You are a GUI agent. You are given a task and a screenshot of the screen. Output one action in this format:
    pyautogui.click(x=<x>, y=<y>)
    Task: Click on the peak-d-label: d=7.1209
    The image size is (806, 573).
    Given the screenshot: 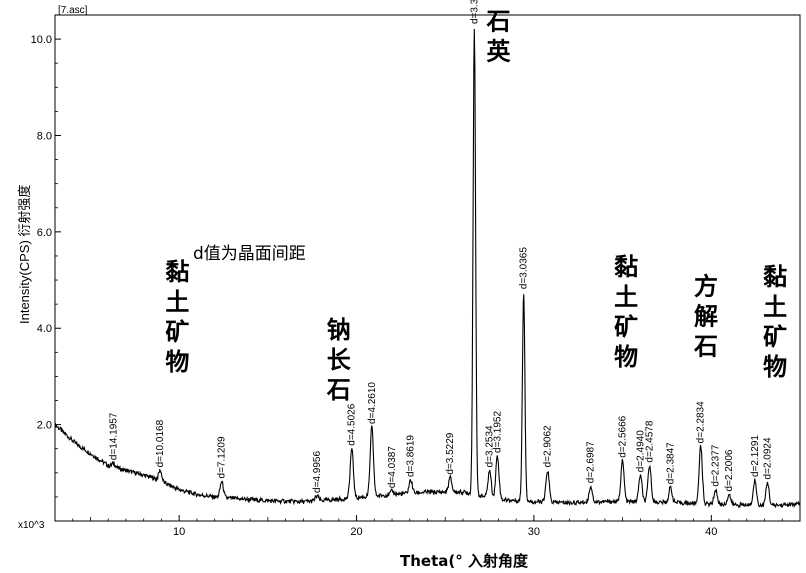 What is the action you would take?
    pyautogui.click(x=222, y=457)
    